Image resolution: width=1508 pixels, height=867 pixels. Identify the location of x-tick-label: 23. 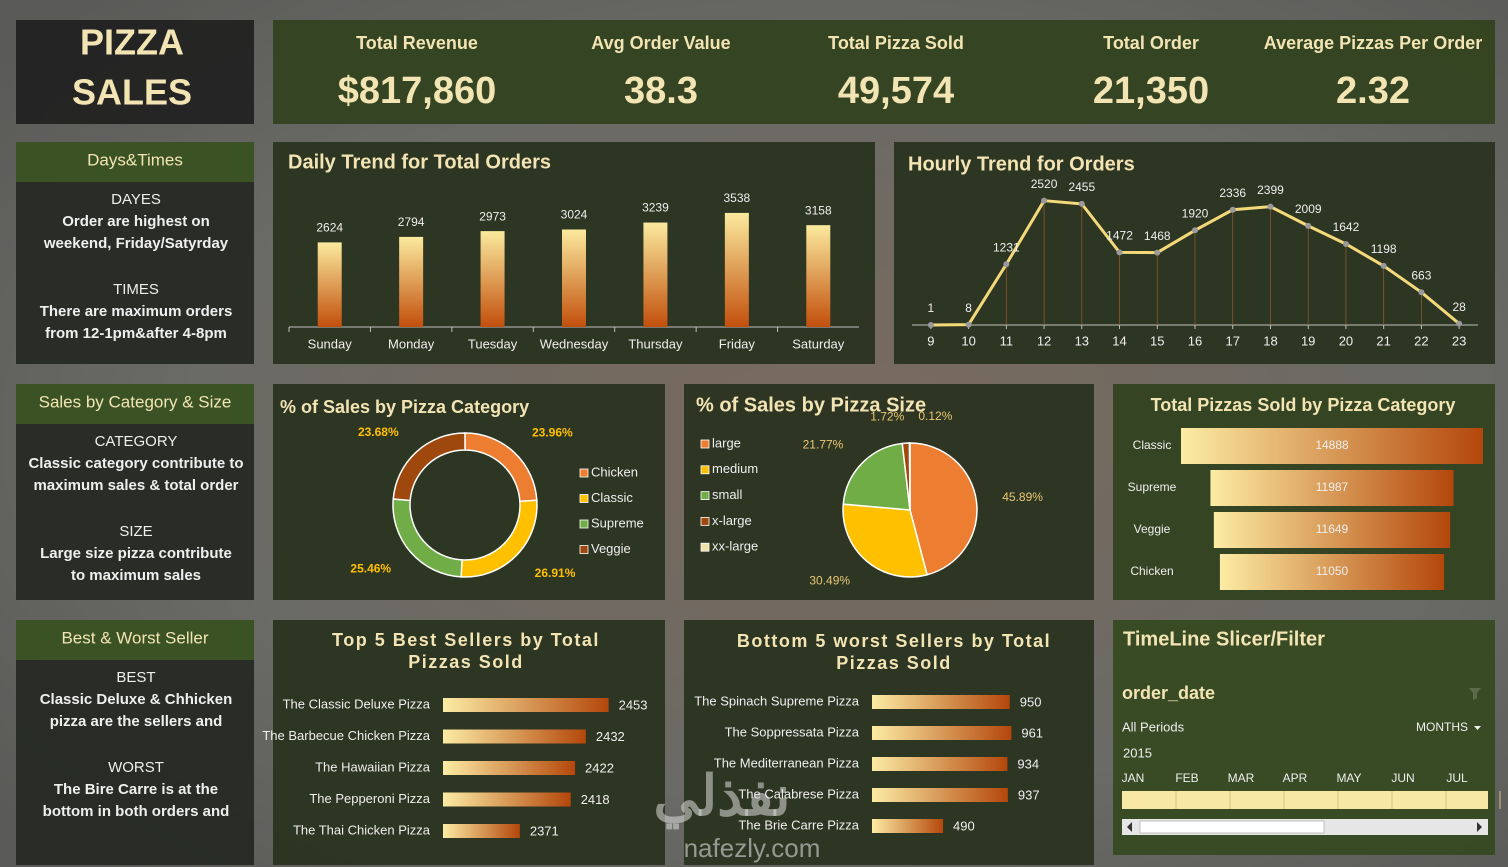
(1459, 340).